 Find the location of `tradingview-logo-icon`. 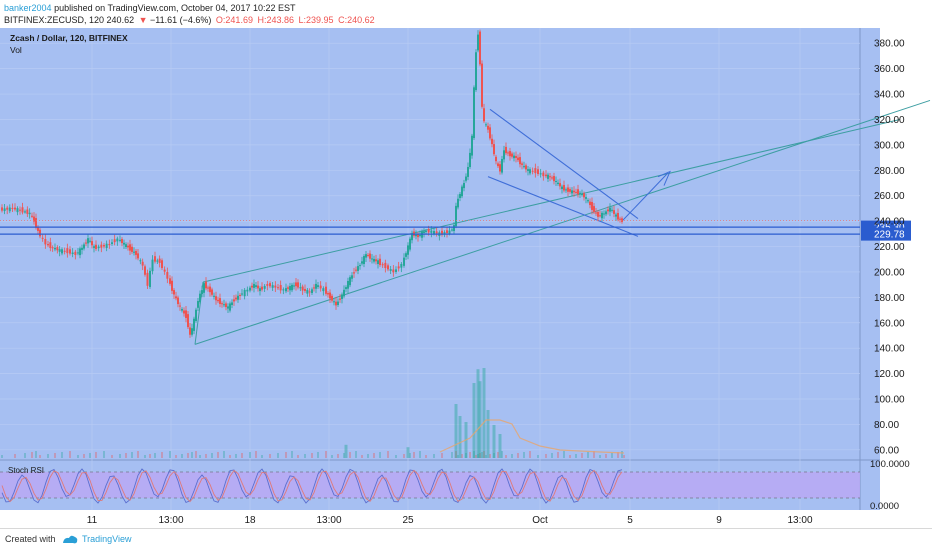

tradingview-logo-icon is located at coordinates (70, 539).